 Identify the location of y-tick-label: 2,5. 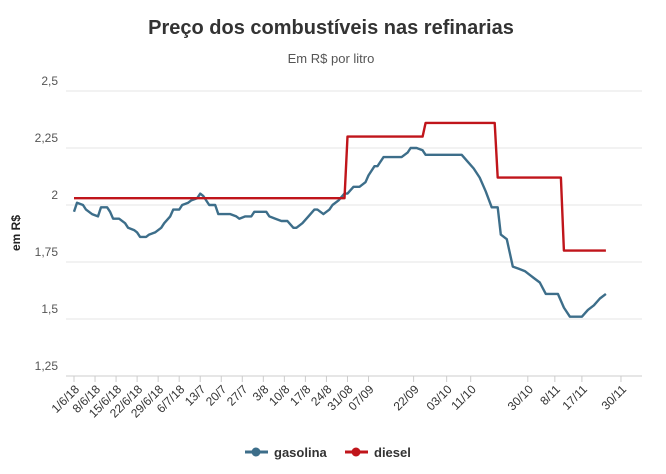
(49, 81).